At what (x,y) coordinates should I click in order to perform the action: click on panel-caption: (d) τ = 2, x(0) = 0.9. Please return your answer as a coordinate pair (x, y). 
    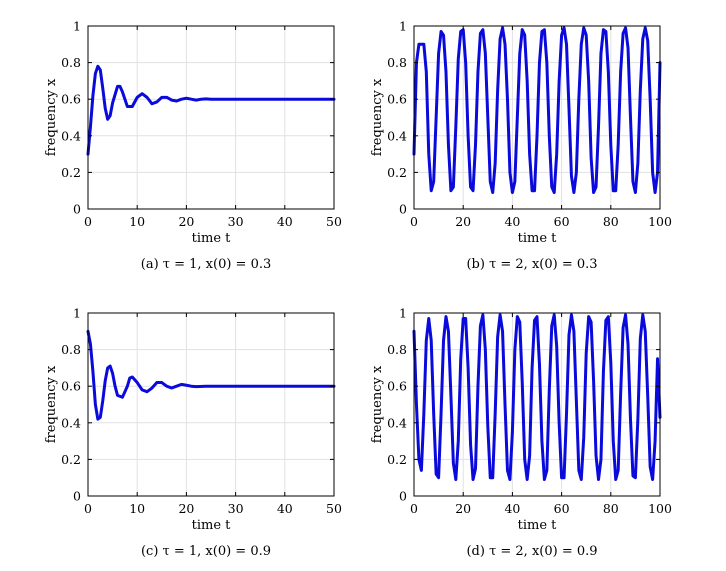
    Looking at the image, I should click on (532, 551).